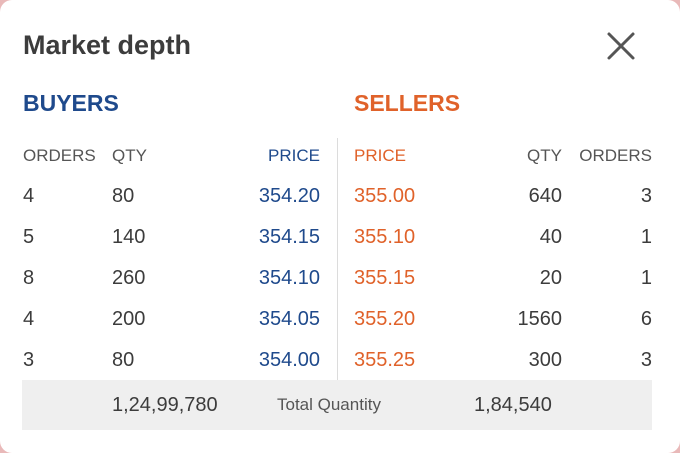  What do you see at coordinates (385, 319) in the screenshot?
I see `cell-sell-price: 355.20` at bounding box center [385, 319].